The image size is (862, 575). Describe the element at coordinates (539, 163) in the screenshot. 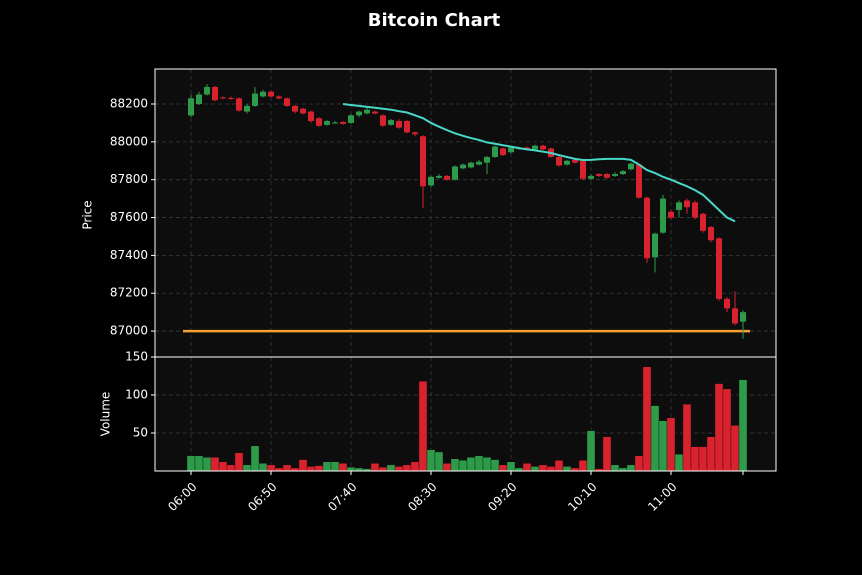

I see `moving-average-line` at that location.